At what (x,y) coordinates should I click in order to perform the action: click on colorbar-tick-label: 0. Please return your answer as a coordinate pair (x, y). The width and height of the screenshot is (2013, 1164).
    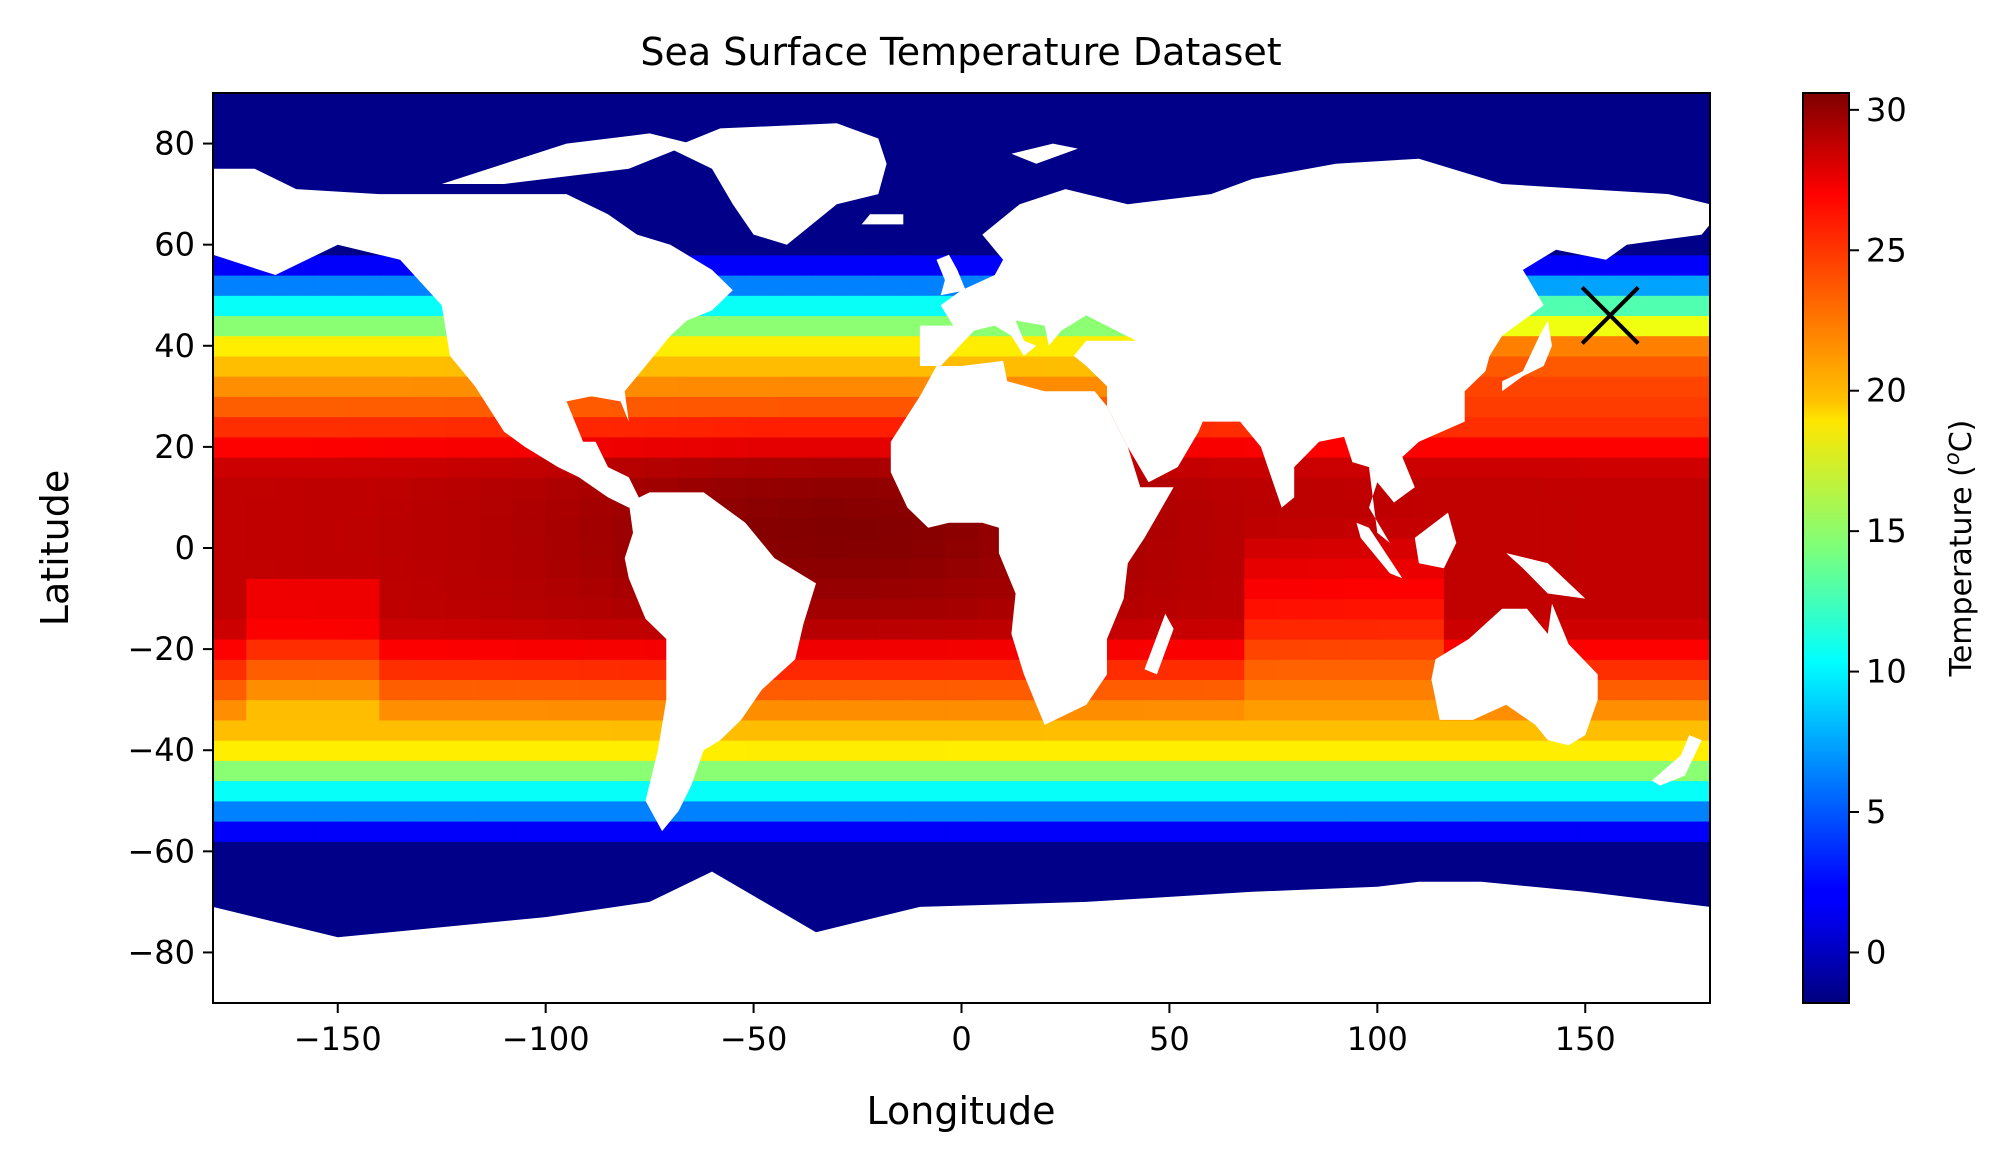
    Looking at the image, I should click on (1876, 952).